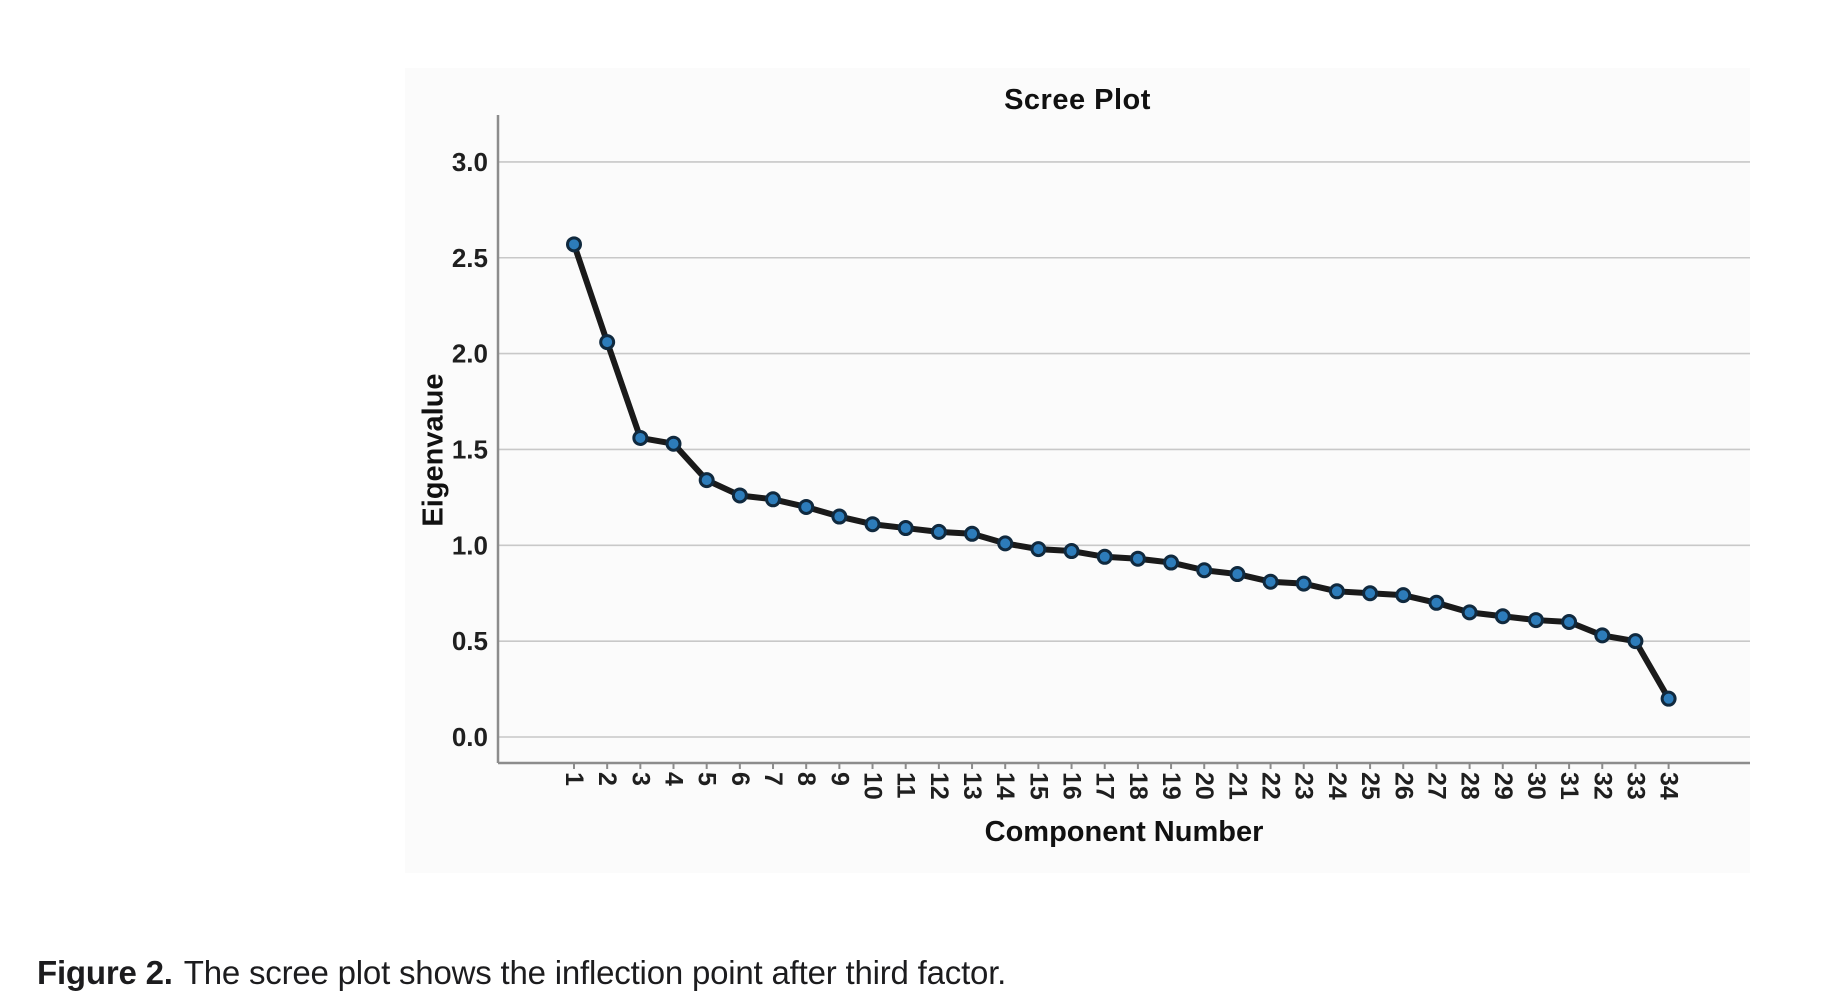  Describe the element at coordinates (1038, 786) in the screenshot. I see `x-tick-label: 15` at that location.